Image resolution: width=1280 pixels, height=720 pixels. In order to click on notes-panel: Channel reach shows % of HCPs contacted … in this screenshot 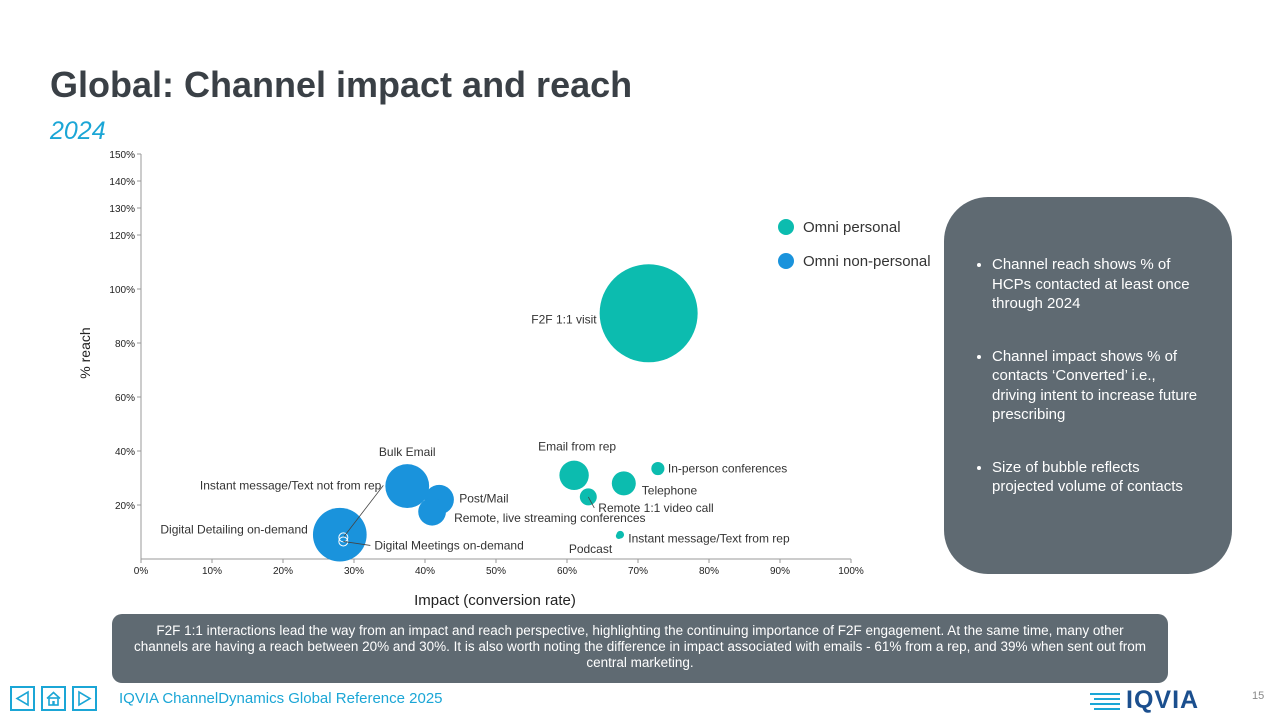, I will do `click(1088, 385)`.